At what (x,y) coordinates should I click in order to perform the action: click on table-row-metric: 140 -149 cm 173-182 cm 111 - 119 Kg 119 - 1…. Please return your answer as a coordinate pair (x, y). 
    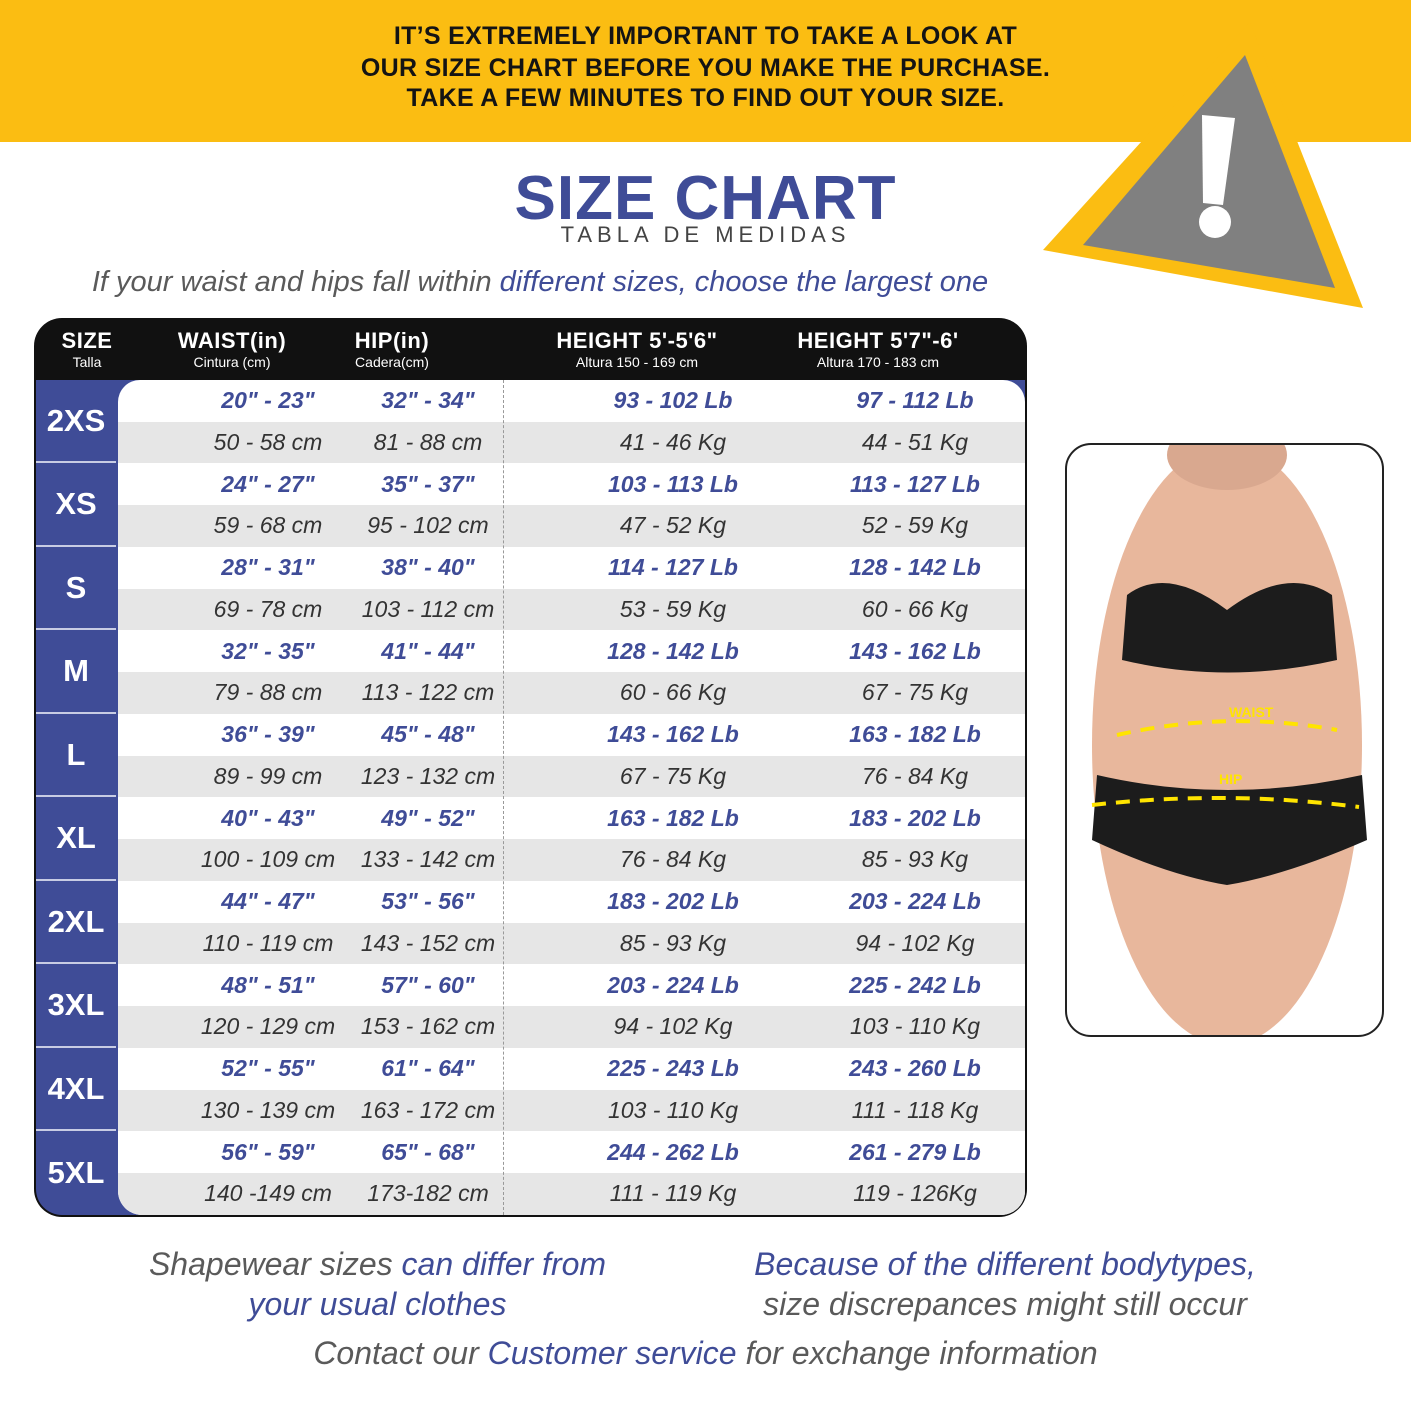
    Looking at the image, I should click on (571, 1194).